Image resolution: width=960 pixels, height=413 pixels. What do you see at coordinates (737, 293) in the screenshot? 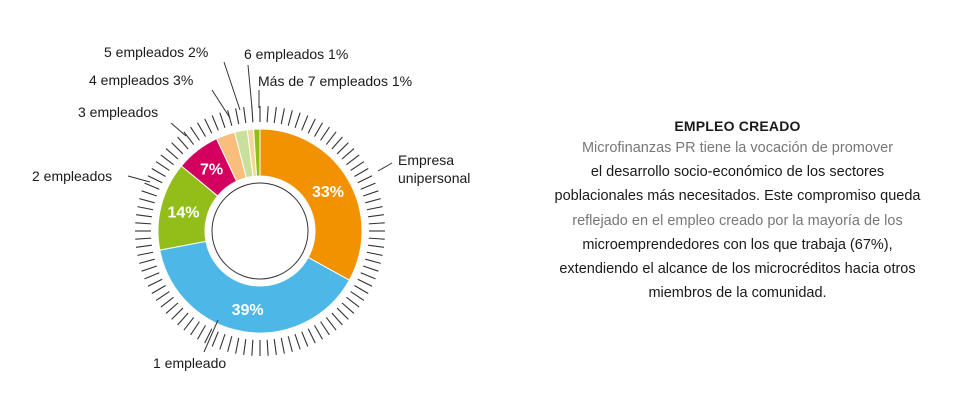
I see `description-line: miembros de la comunidad.` at bounding box center [737, 293].